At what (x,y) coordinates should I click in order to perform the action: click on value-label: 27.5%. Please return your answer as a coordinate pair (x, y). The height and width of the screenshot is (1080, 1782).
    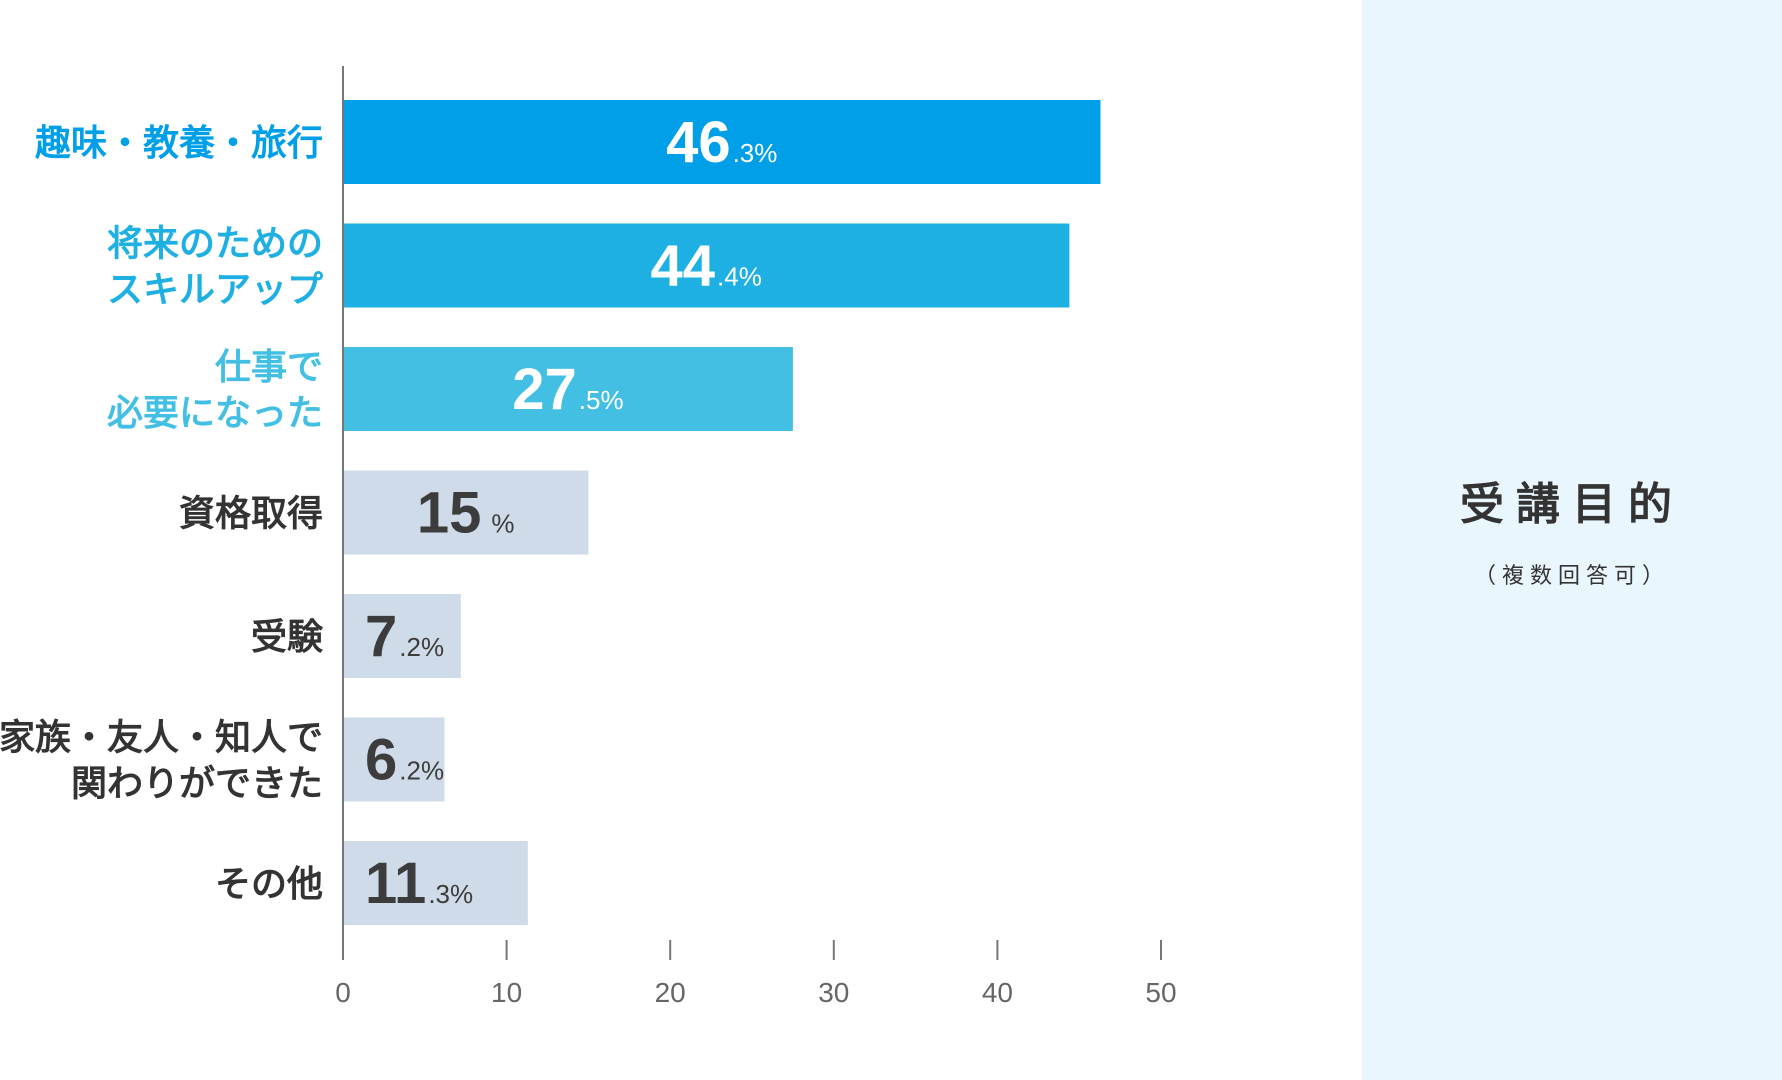
    Looking at the image, I should click on (567, 389).